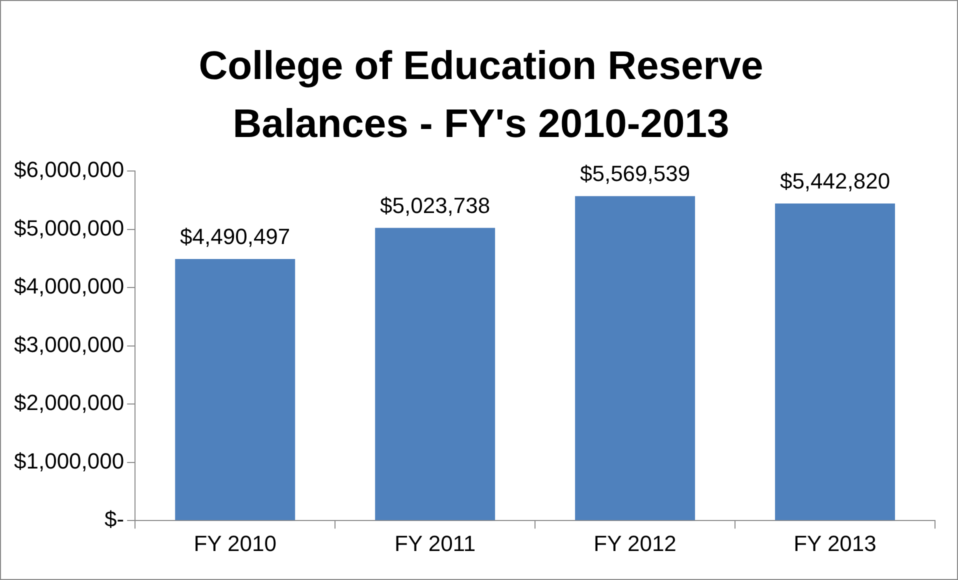 The width and height of the screenshot is (958, 580). I want to click on data-label: $5,569,539, so click(635, 173).